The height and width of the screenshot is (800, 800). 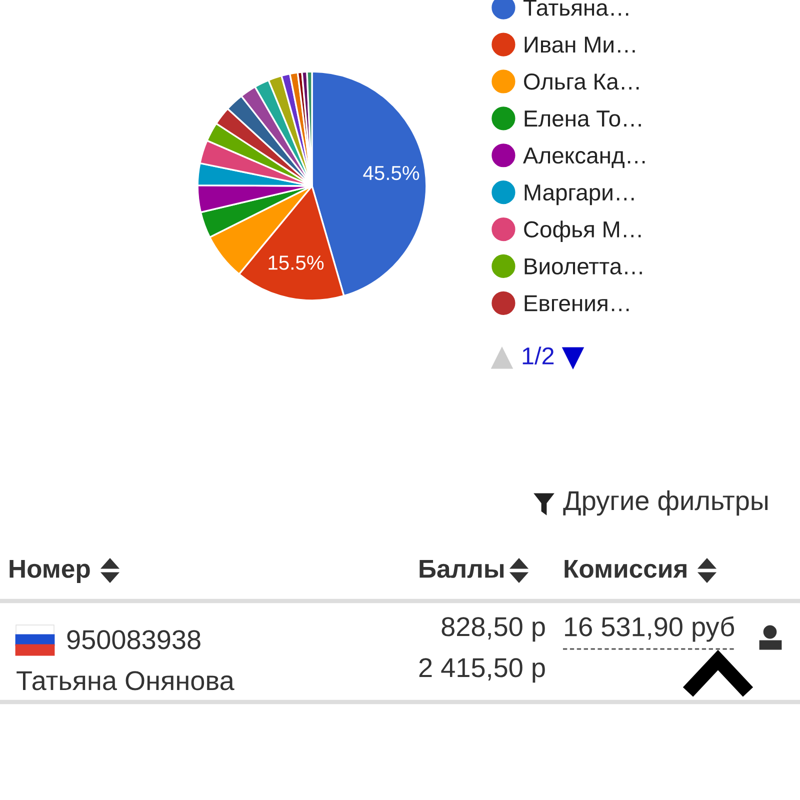 What do you see at coordinates (625, 569) in the screenshot?
I see `text: Комиссия` at bounding box center [625, 569].